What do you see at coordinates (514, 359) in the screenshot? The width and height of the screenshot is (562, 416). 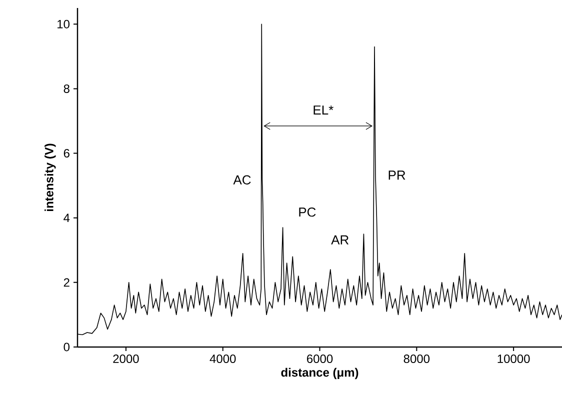 I see `x-tick-label: 10000` at bounding box center [514, 359].